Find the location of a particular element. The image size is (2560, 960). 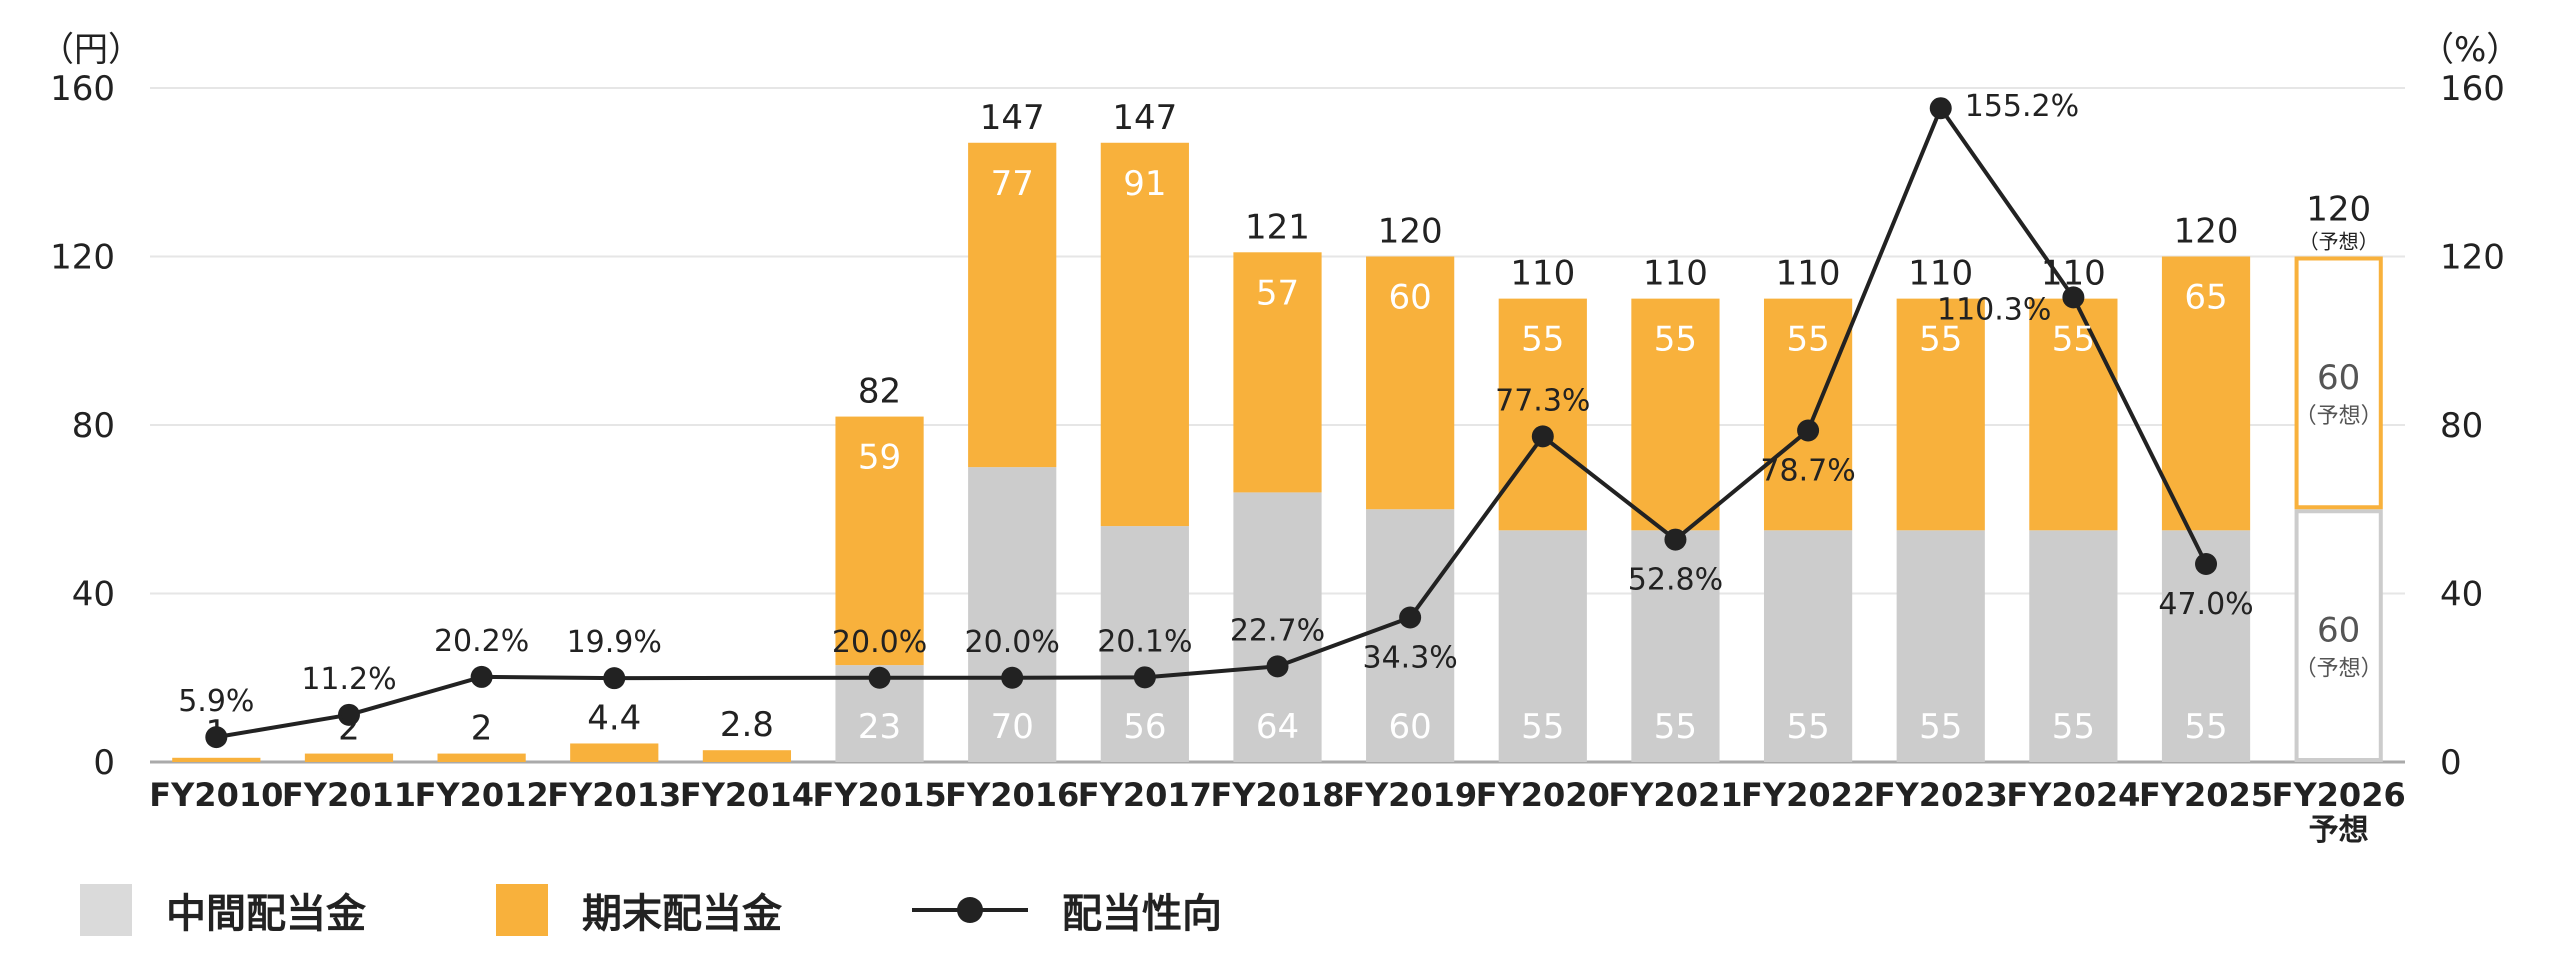

x-tick-label: FY2026 is located at coordinates (2339, 795).